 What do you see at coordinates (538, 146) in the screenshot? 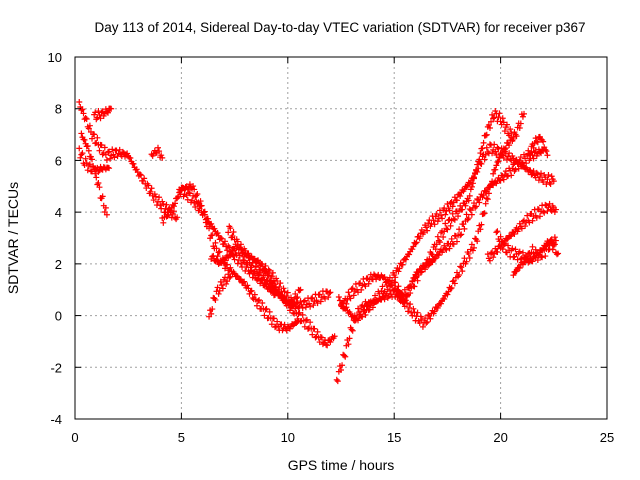
I see `series-arc19` at bounding box center [538, 146].